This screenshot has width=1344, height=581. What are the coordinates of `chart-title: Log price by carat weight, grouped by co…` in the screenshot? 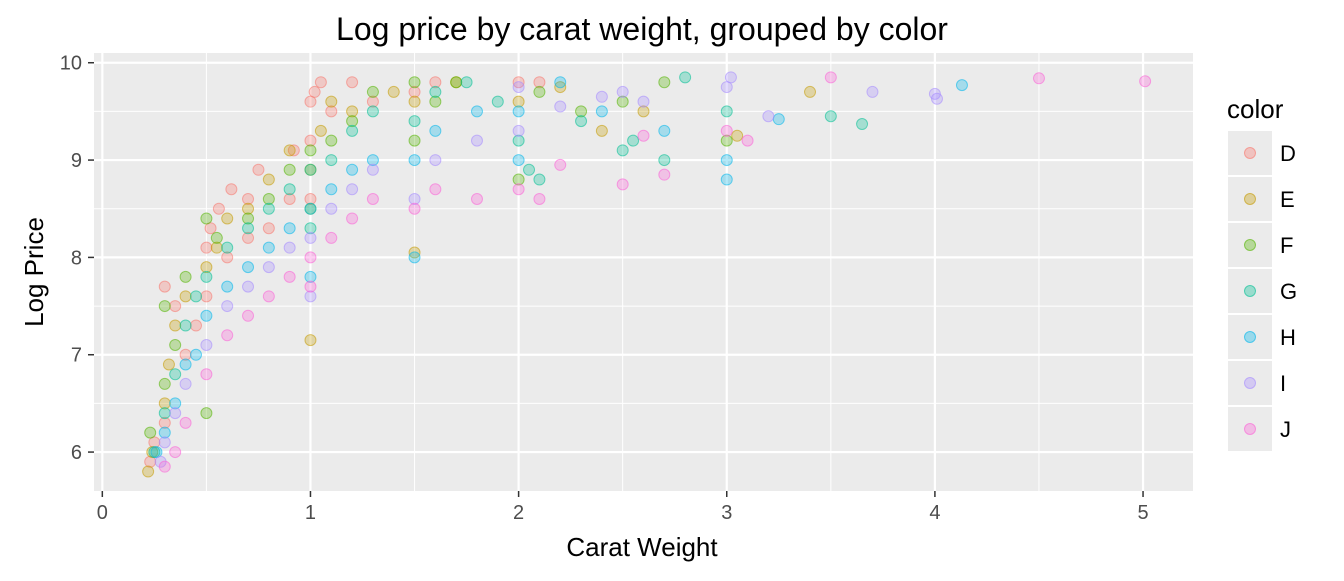 It's located at (642, 29).